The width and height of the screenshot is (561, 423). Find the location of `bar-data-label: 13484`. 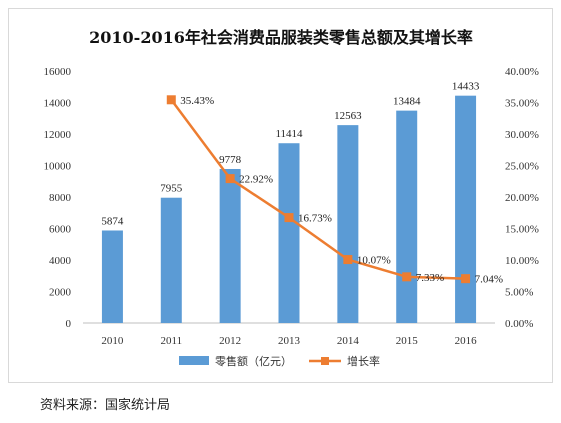

bar-data-label: 13484 is located at coordinates (407, 102).